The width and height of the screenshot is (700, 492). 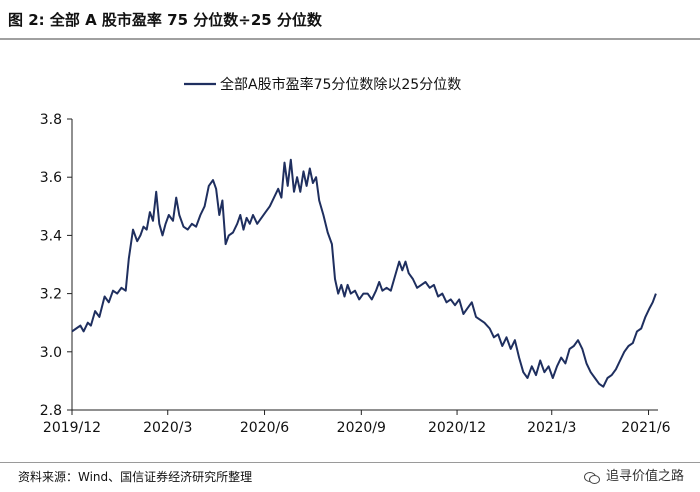 I want to click on x-tick-label: 2021/3, so click(x=551, y=428).